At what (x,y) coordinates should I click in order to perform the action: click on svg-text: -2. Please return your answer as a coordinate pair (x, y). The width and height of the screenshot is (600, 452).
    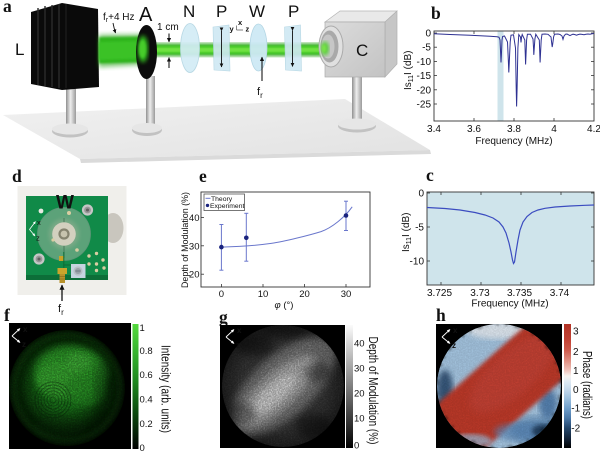
    Looking at the image, I should click on (575, 428).